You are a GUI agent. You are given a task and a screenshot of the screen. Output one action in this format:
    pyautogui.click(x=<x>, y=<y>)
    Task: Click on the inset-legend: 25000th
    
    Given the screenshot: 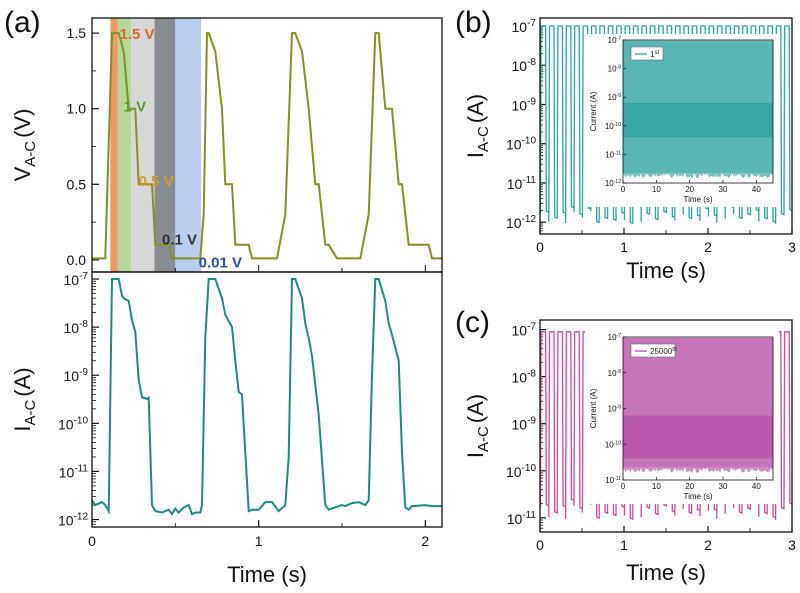 What is the action you would take?
    pyautogui.click(x=653, y=350)
    